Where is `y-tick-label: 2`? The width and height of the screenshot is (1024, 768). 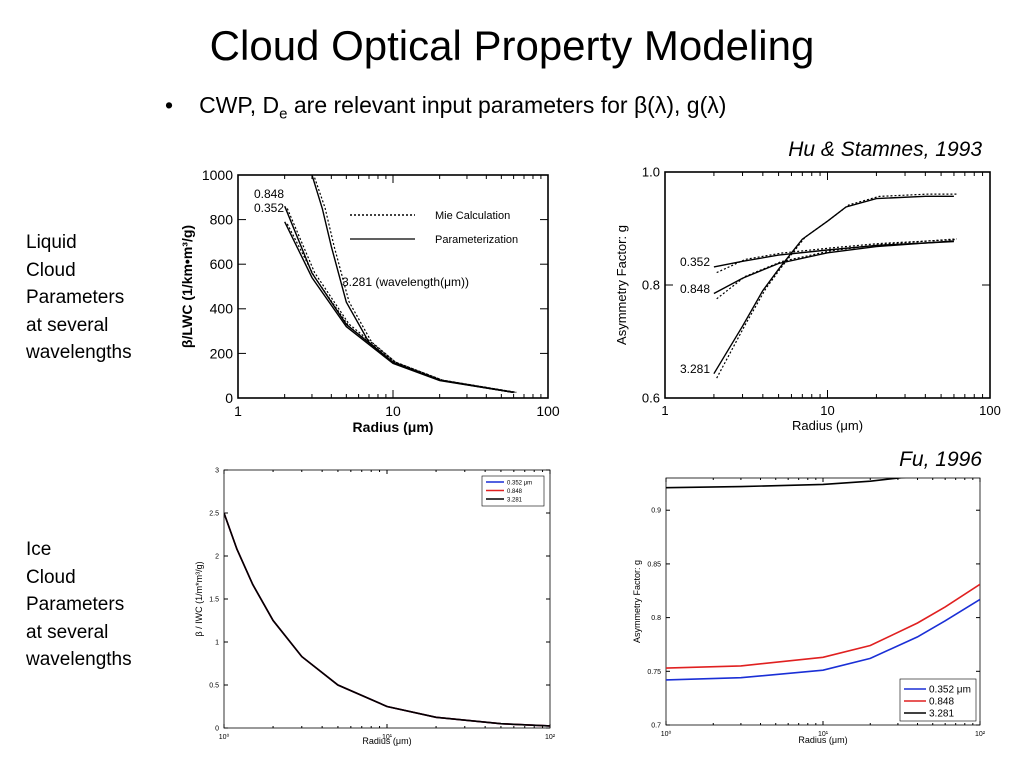
y-tick-label: 2 is located at coordinates (217, 556).